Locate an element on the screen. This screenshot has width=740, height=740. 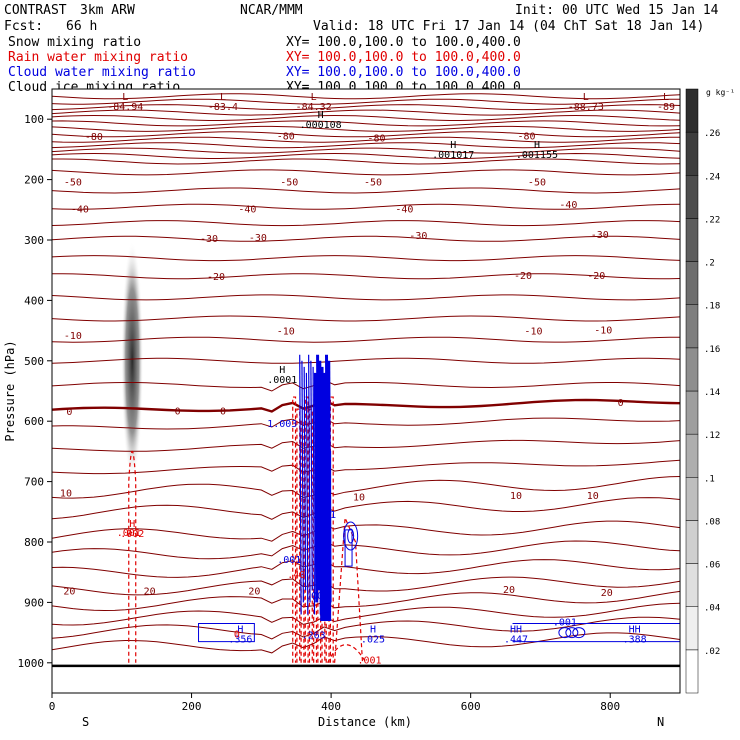
y-tick-label: 300 is located at coordinates (34, 240).